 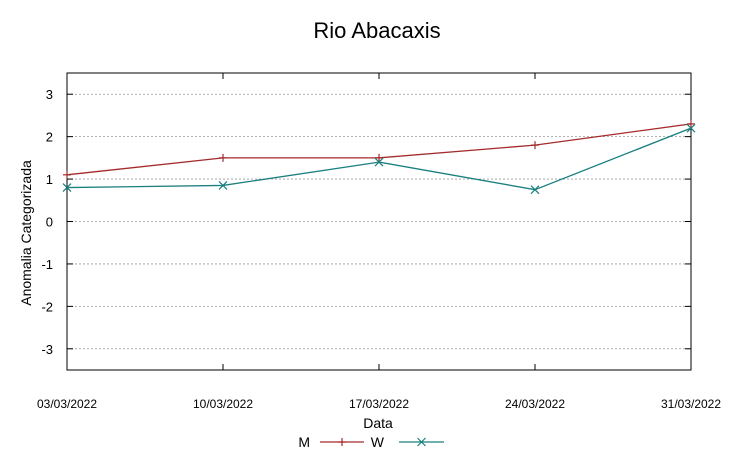 I want to click on y-tick-label: -3, so click(x=47, y=349).